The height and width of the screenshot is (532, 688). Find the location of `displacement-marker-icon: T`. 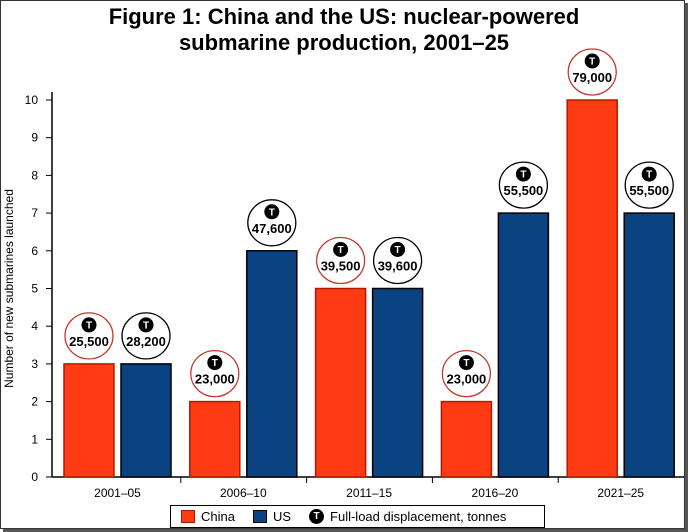

displacement-marker-icon: T is located at coordinates (317, 516).